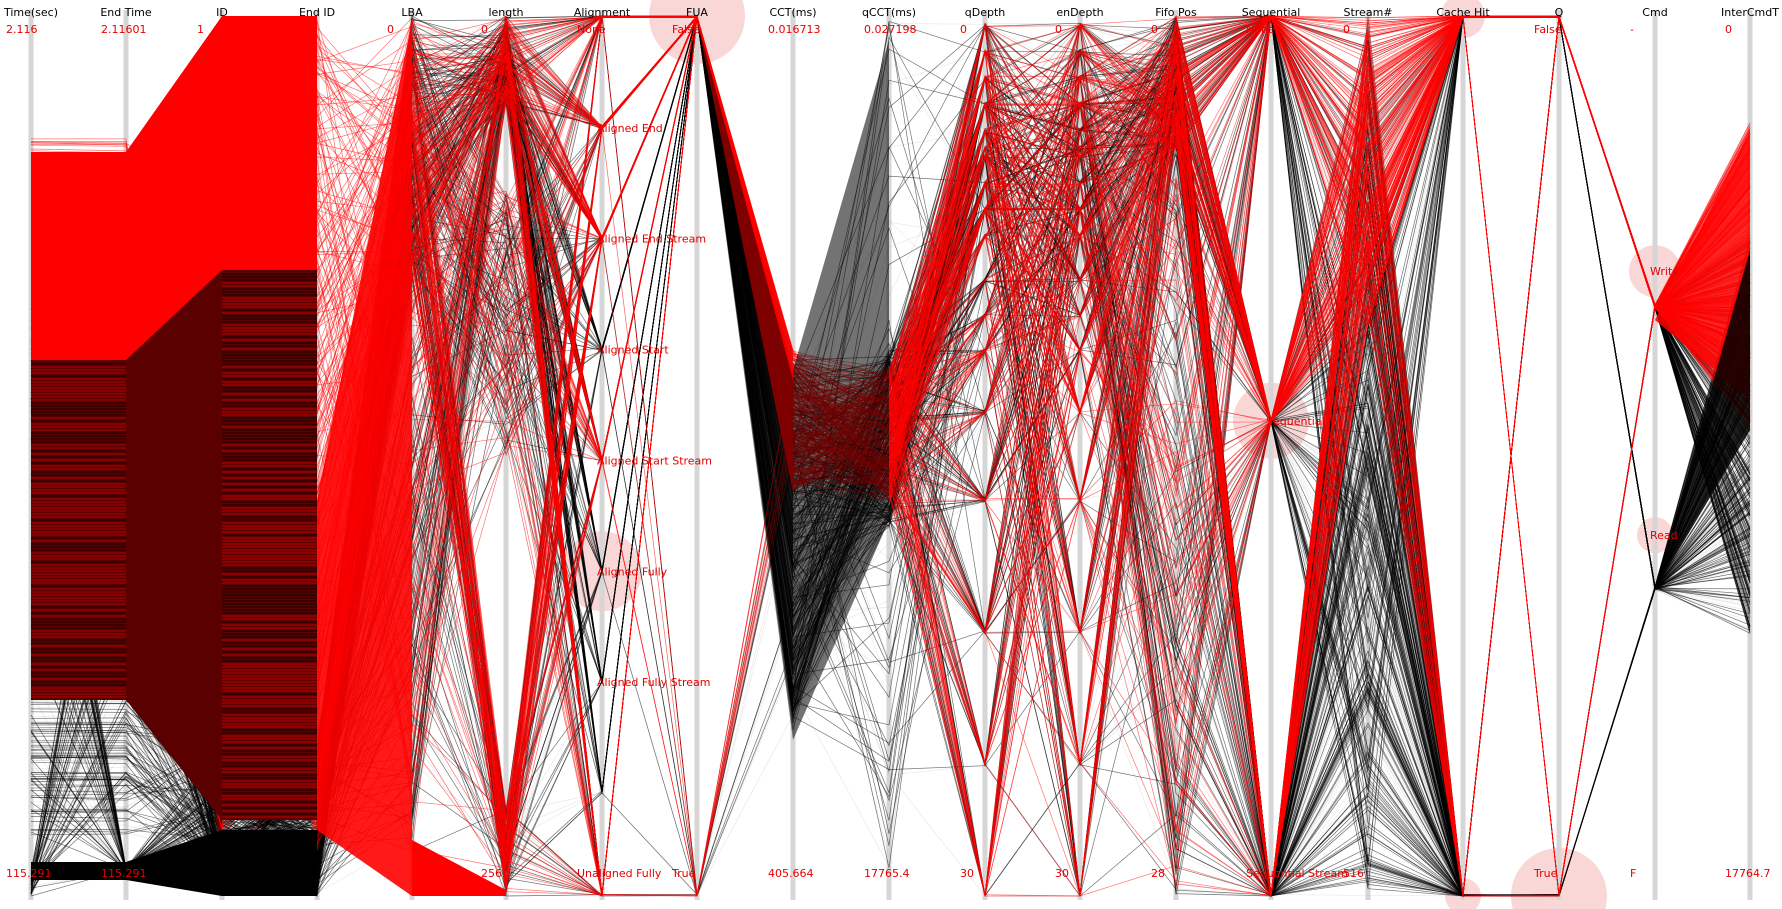 This screenshot has width=1782, height=909. What do you see at coordinates (505, 12) in the screenshot?
I see `axis-title: length` at bounding box center [505, 12].